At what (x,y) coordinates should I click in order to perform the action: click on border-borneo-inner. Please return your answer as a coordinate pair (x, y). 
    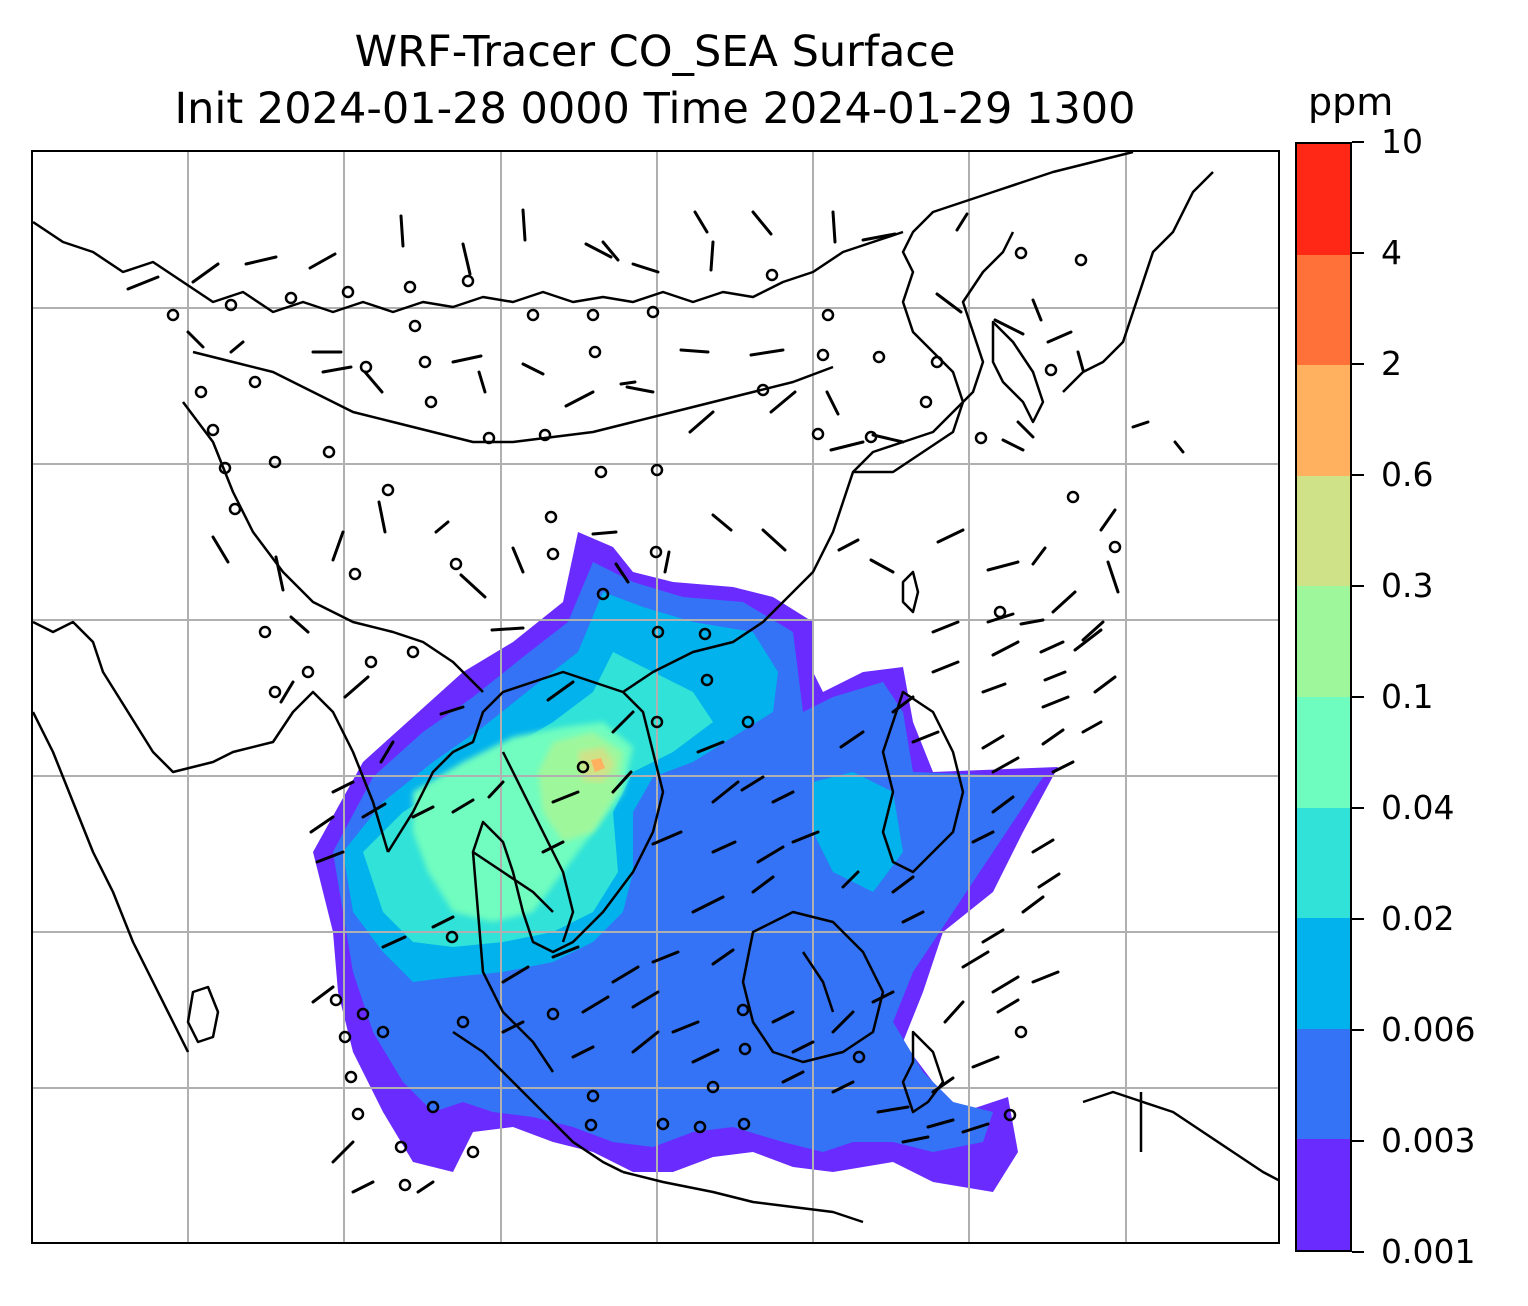
    Looking at the image, I should click on (818, 982).